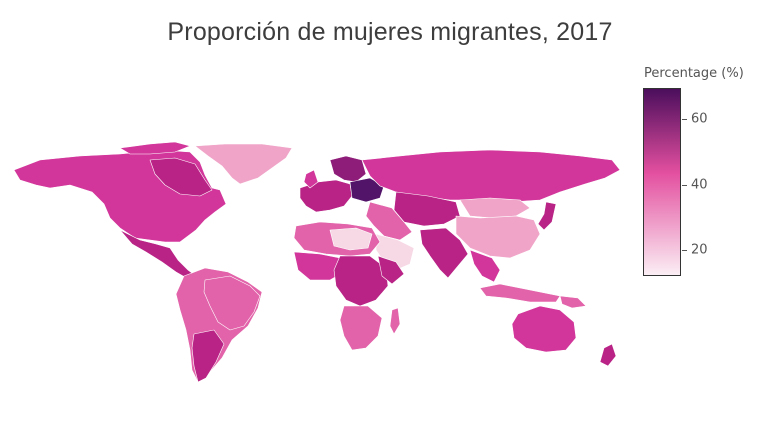 The width and height of the screenshot is (780, 439). I want to click on region-china, so click(498, 237).